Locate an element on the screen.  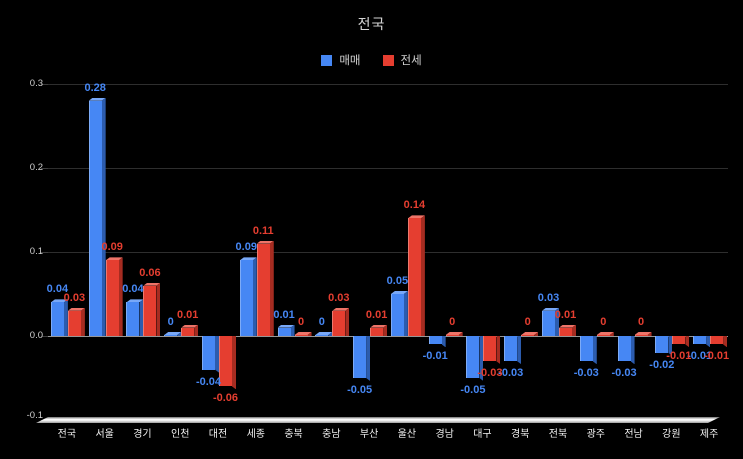
x-axis-label-2: 경기 is located at coordinates (142, 434).